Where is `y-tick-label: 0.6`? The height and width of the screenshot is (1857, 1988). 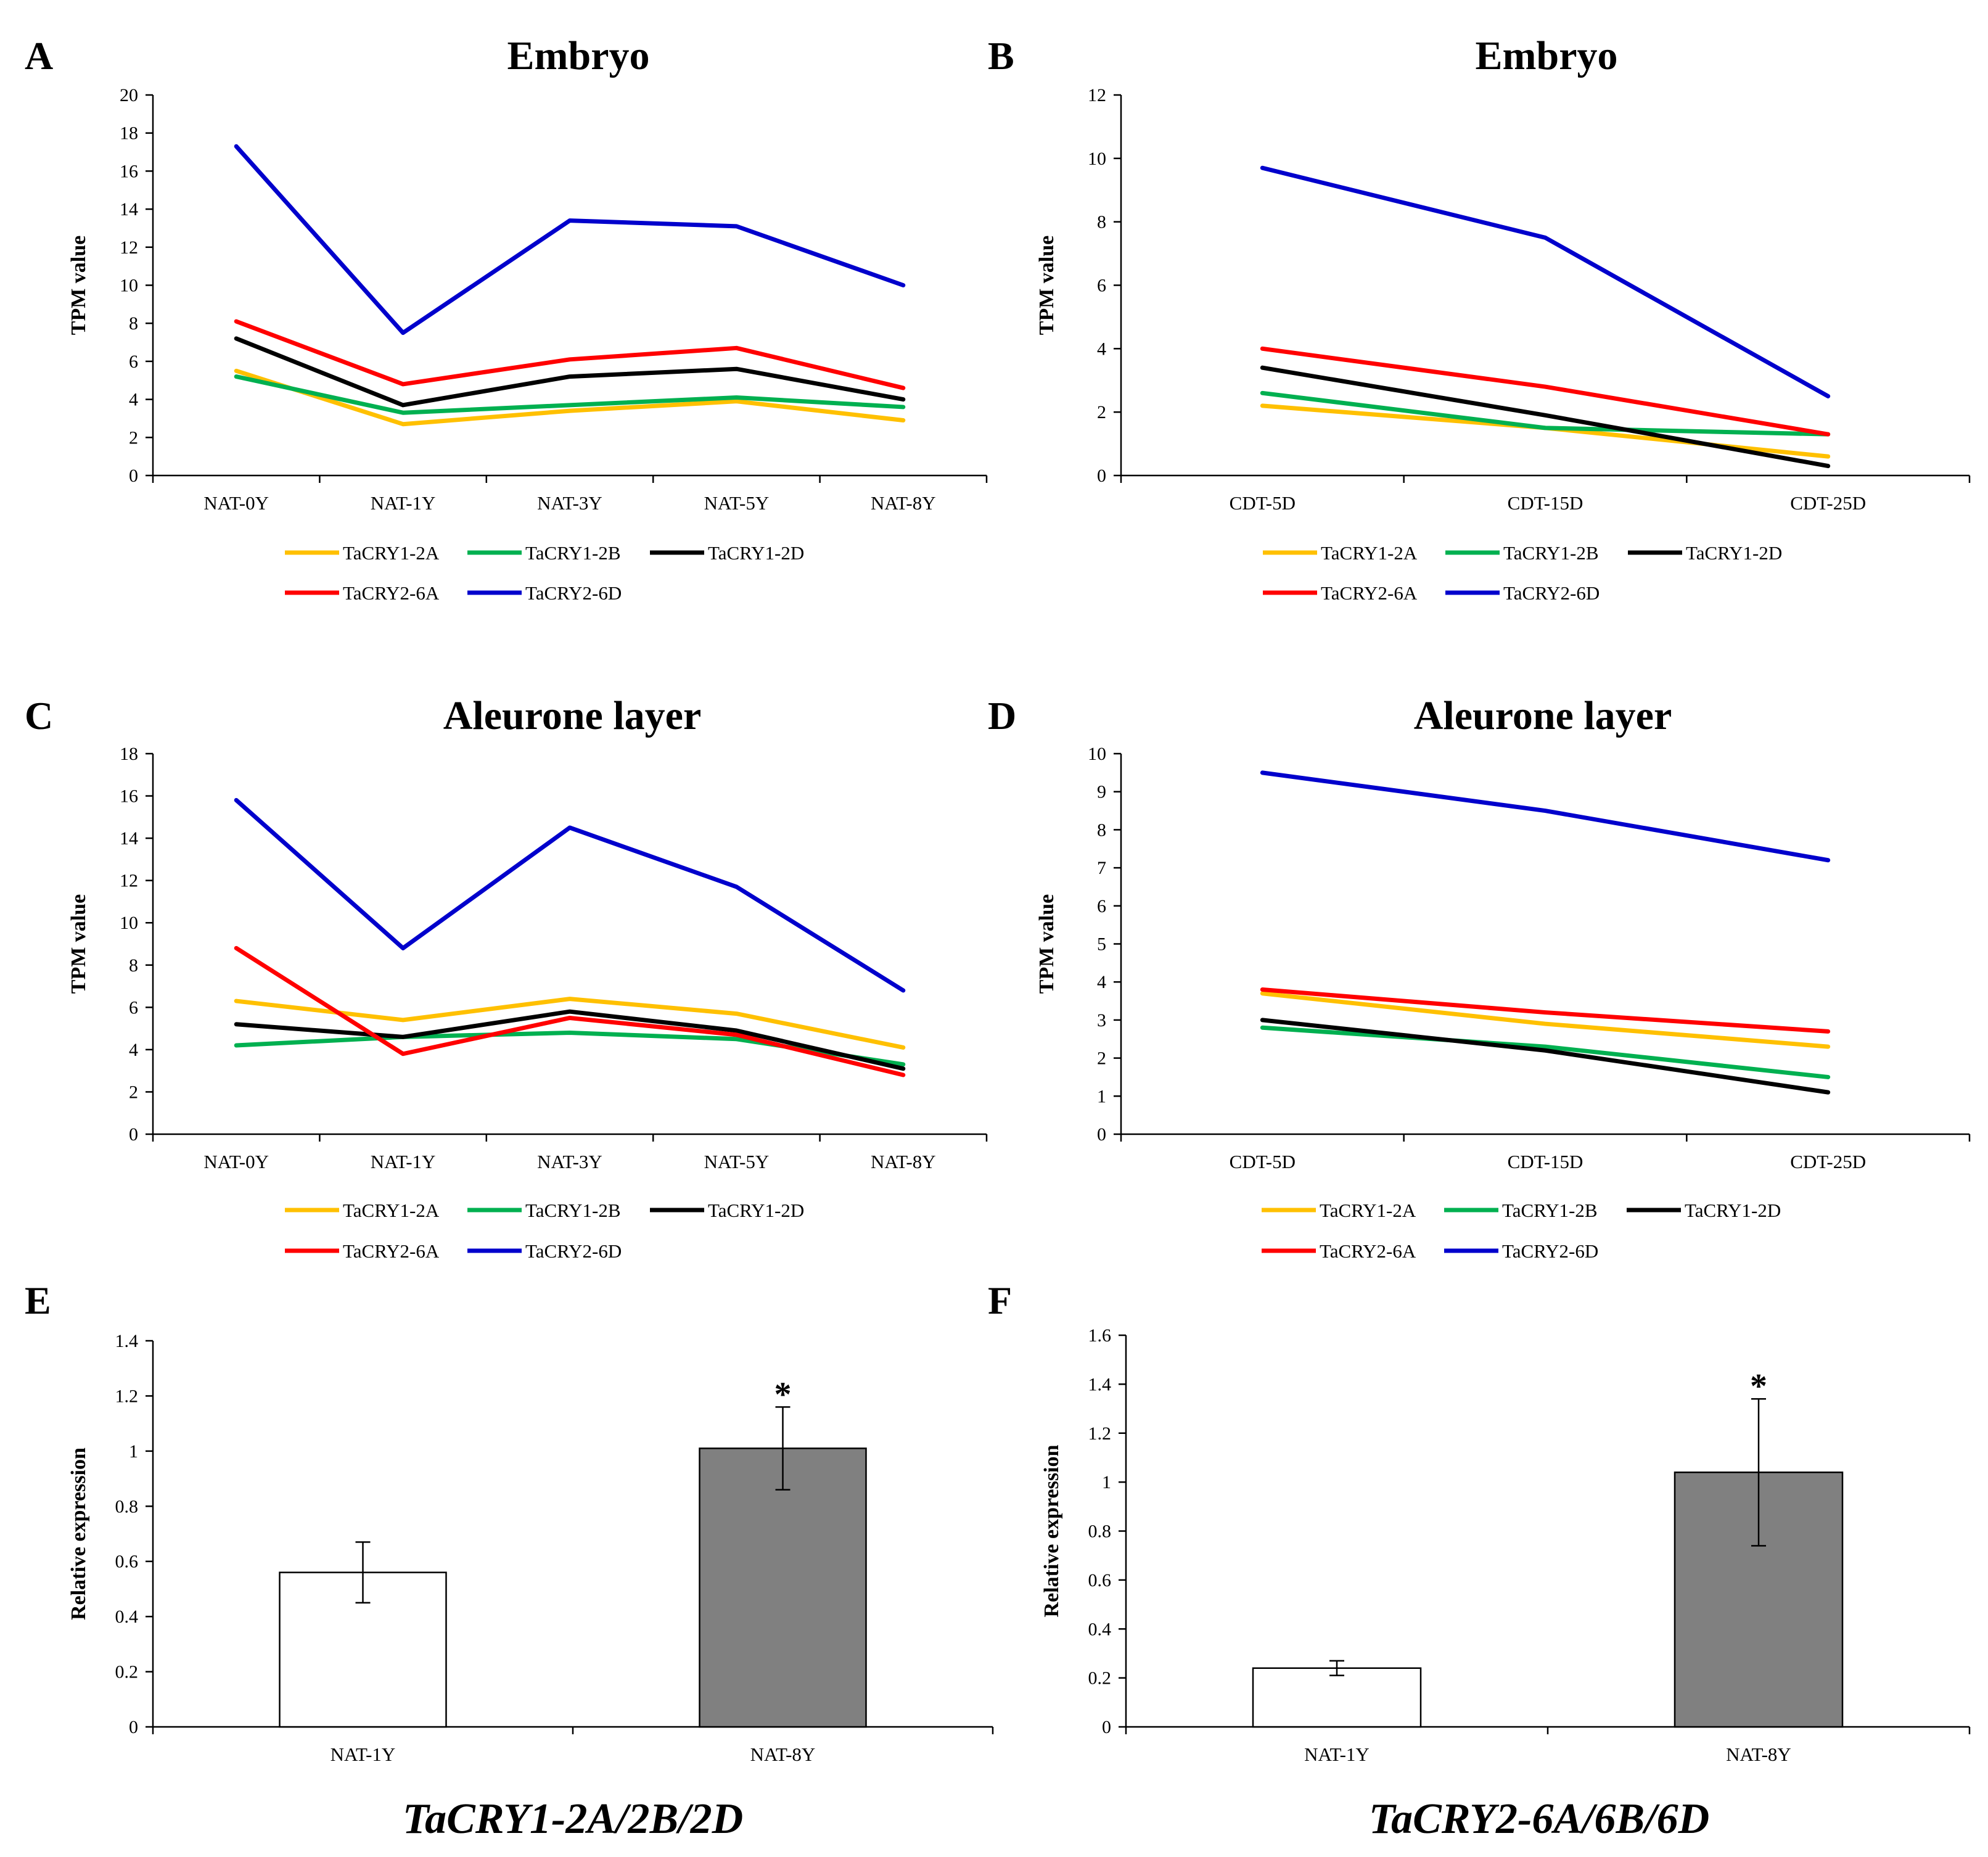 y-tick-label: 0.6 is located at coordinates (127, 1562).